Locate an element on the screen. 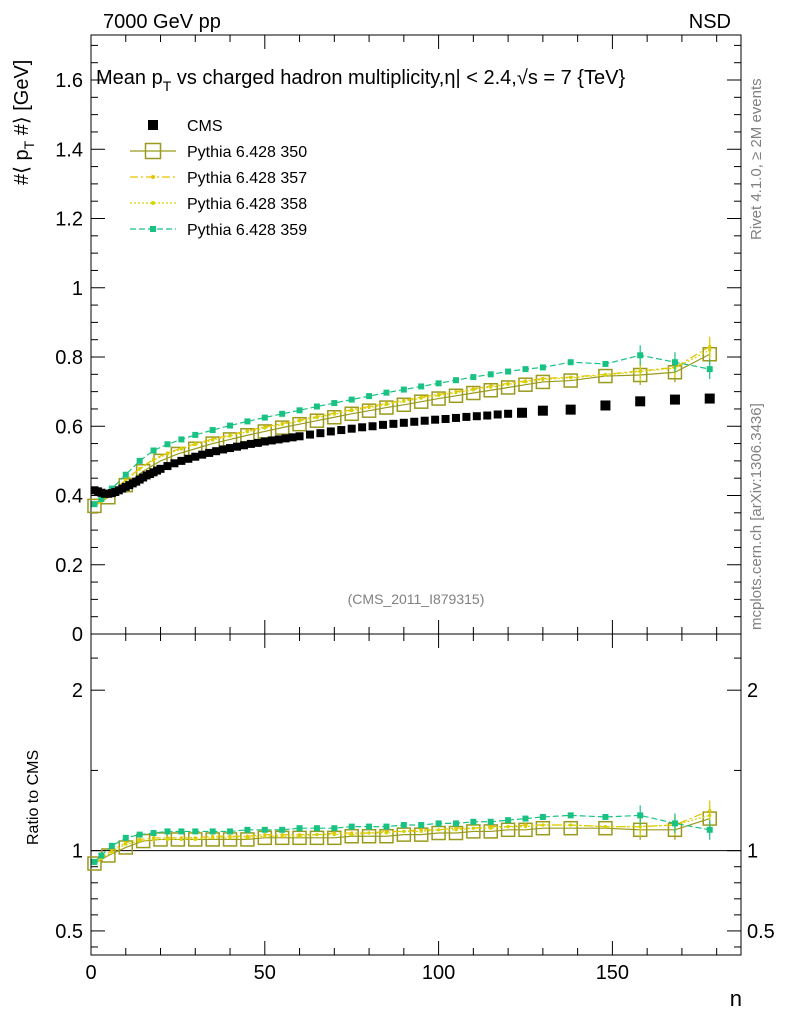 This screenshot has height=1024, width=786. ratio-series-p359 is located at coordinates (402, 835).